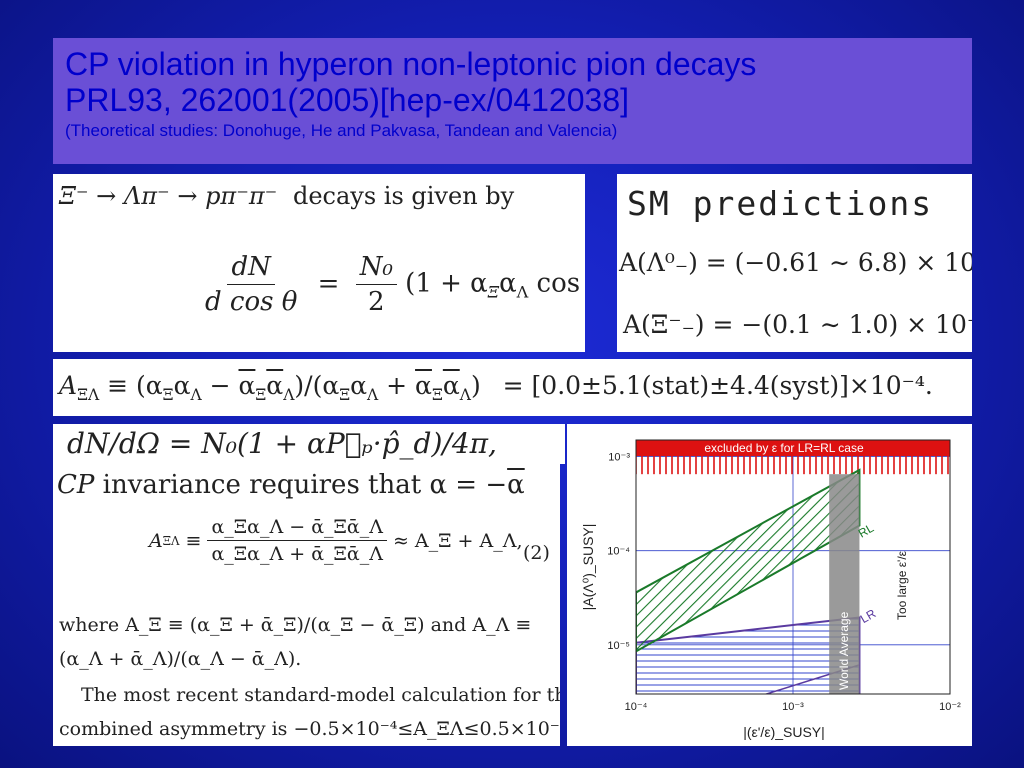 This screenshot has height=768, width=1024. What do you see at coordinates (780, 203) in the screenshot?
I see `sm-heading: SM predictions` at bounding box center [780, 203].